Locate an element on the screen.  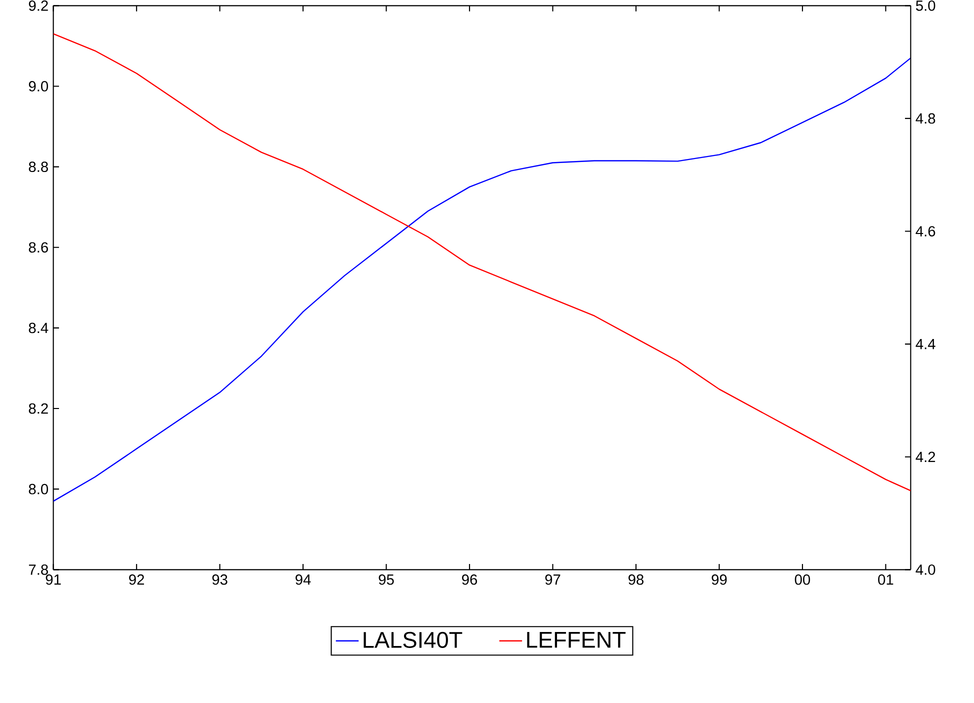
y-tick-label: 9.2 is located at coordinates (38, 5).